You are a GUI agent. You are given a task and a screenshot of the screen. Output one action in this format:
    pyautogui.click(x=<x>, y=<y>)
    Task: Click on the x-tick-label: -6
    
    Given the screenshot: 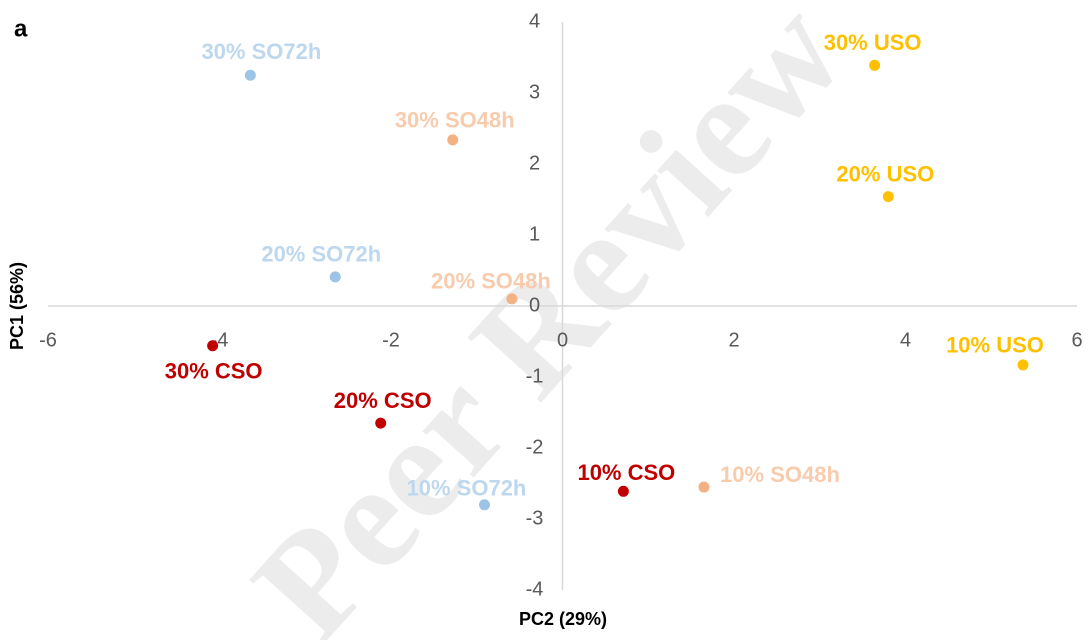 What is the action you would take?
    pyautogui.click(x=48, y=340)
    